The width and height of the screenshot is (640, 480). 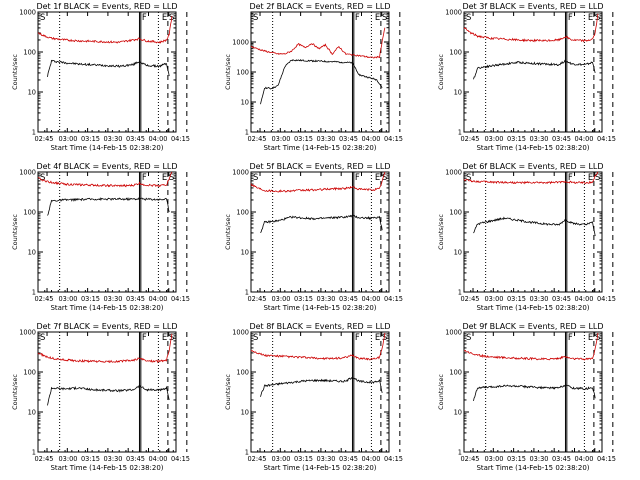 I want to click on chart-title: Det 6f BLACK = Events, RED = LLD, so click(x=532, y=166).